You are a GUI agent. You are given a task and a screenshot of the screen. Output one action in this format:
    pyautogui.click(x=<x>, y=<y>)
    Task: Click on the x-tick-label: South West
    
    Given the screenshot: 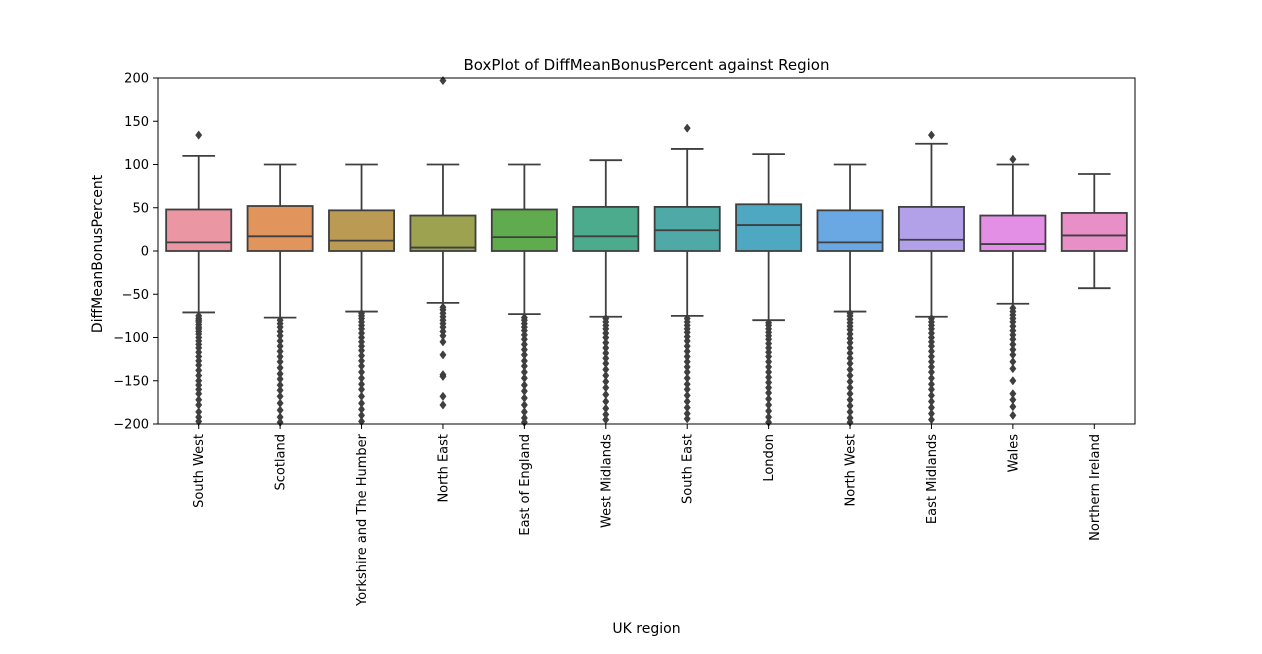 What is the action you would take?
    pyautogui.click(x=199, y=471)
    